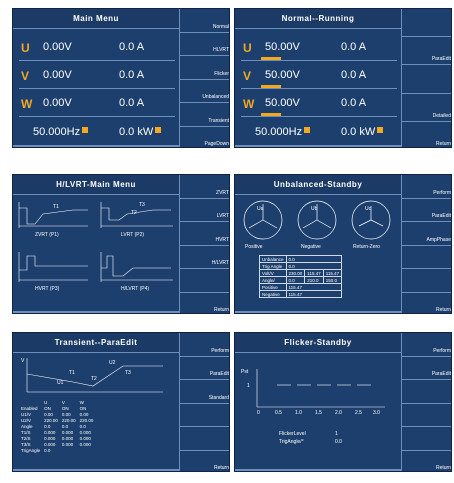 This screenshot has height=483, width=454. Describe the element at coordinates (314, 209) in the screenshot. I see `phasor-label: Ub` at that location.